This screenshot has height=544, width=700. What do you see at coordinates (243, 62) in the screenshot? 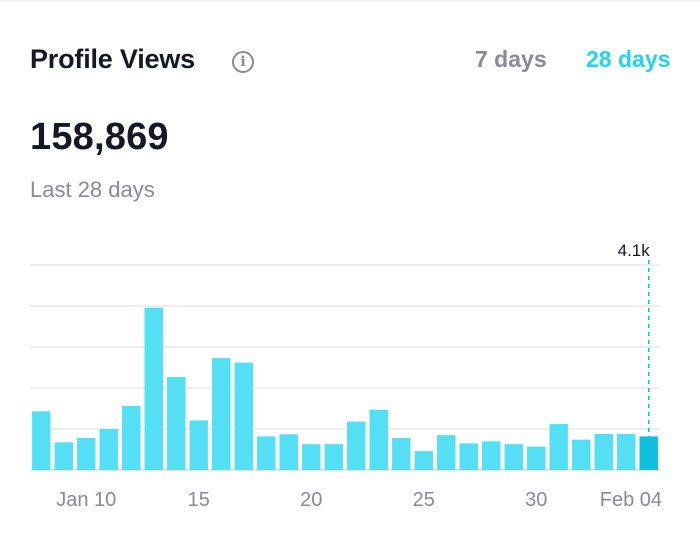
I see `info-icon: i` at bounding box center [243, 62].